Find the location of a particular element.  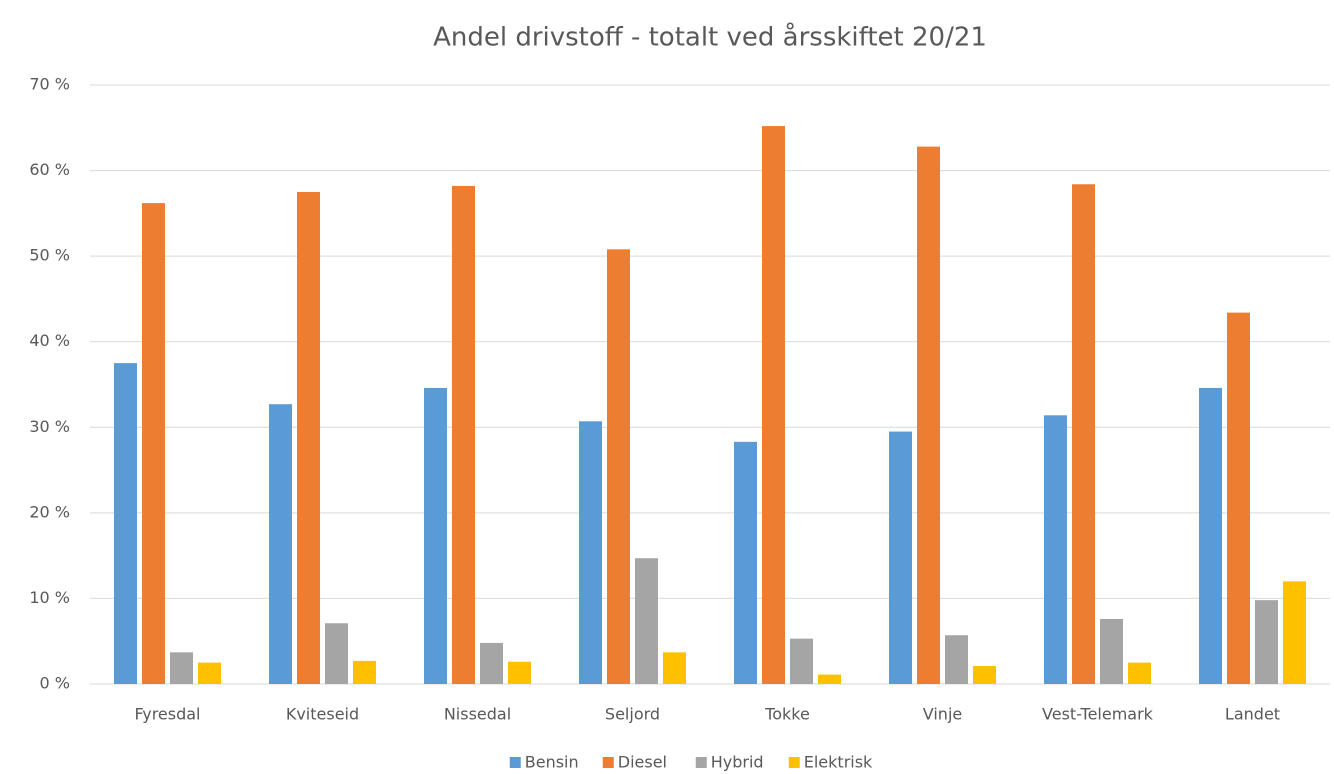

y-tick-label: 50 % is located at coordinates (49, 255).